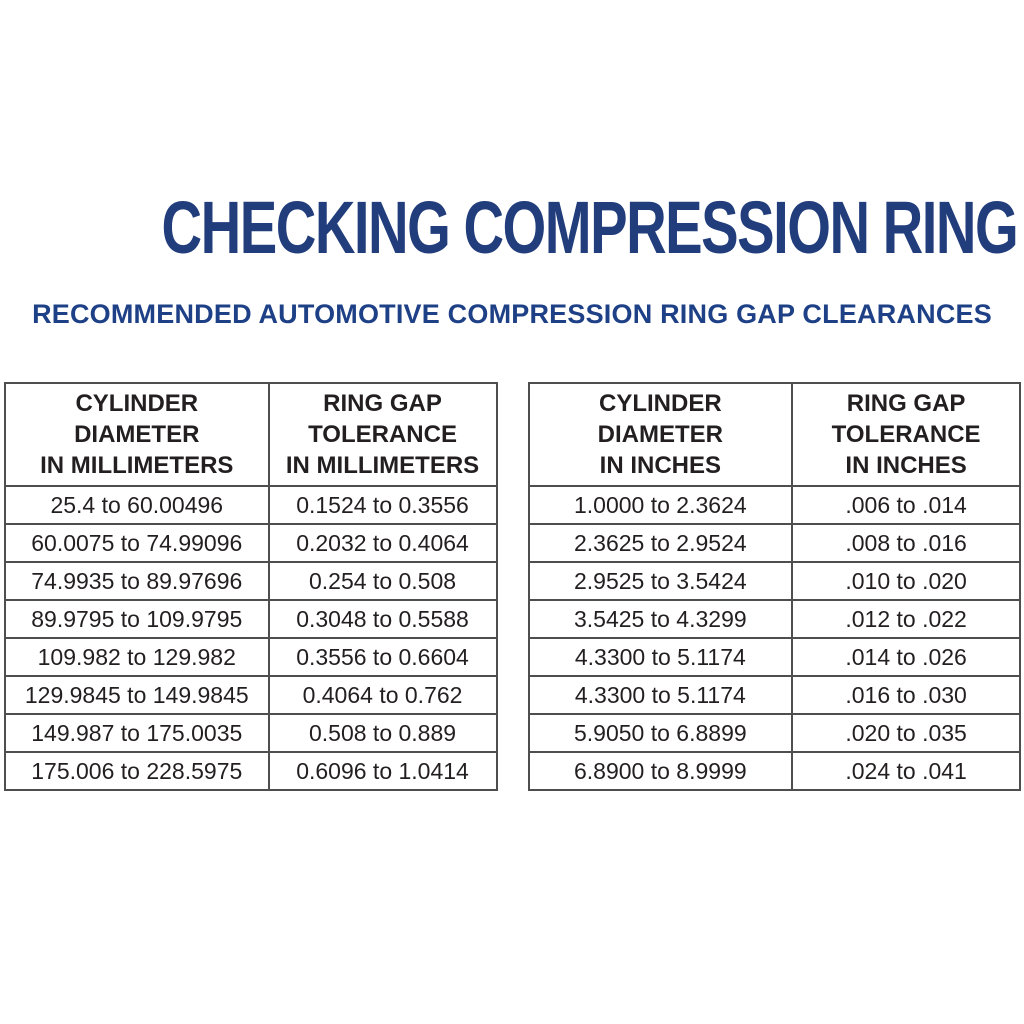  I want to click on table-row: 74.9935 to 89.97696 0.254 to 0.508, so click(251, 581).